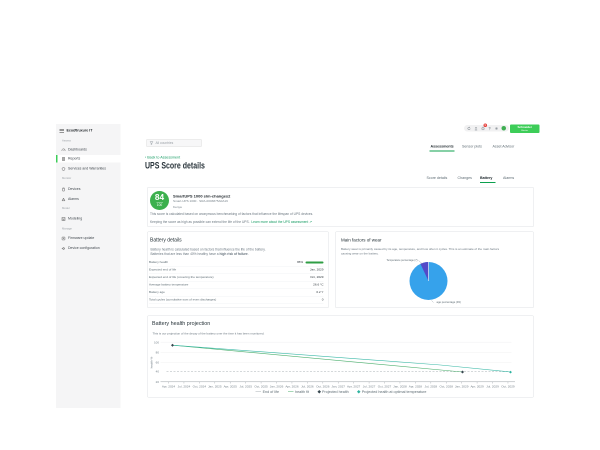 The width and height of the screenshot is (600, 450). I want to click on svg-text: 100, so click(156, 342).